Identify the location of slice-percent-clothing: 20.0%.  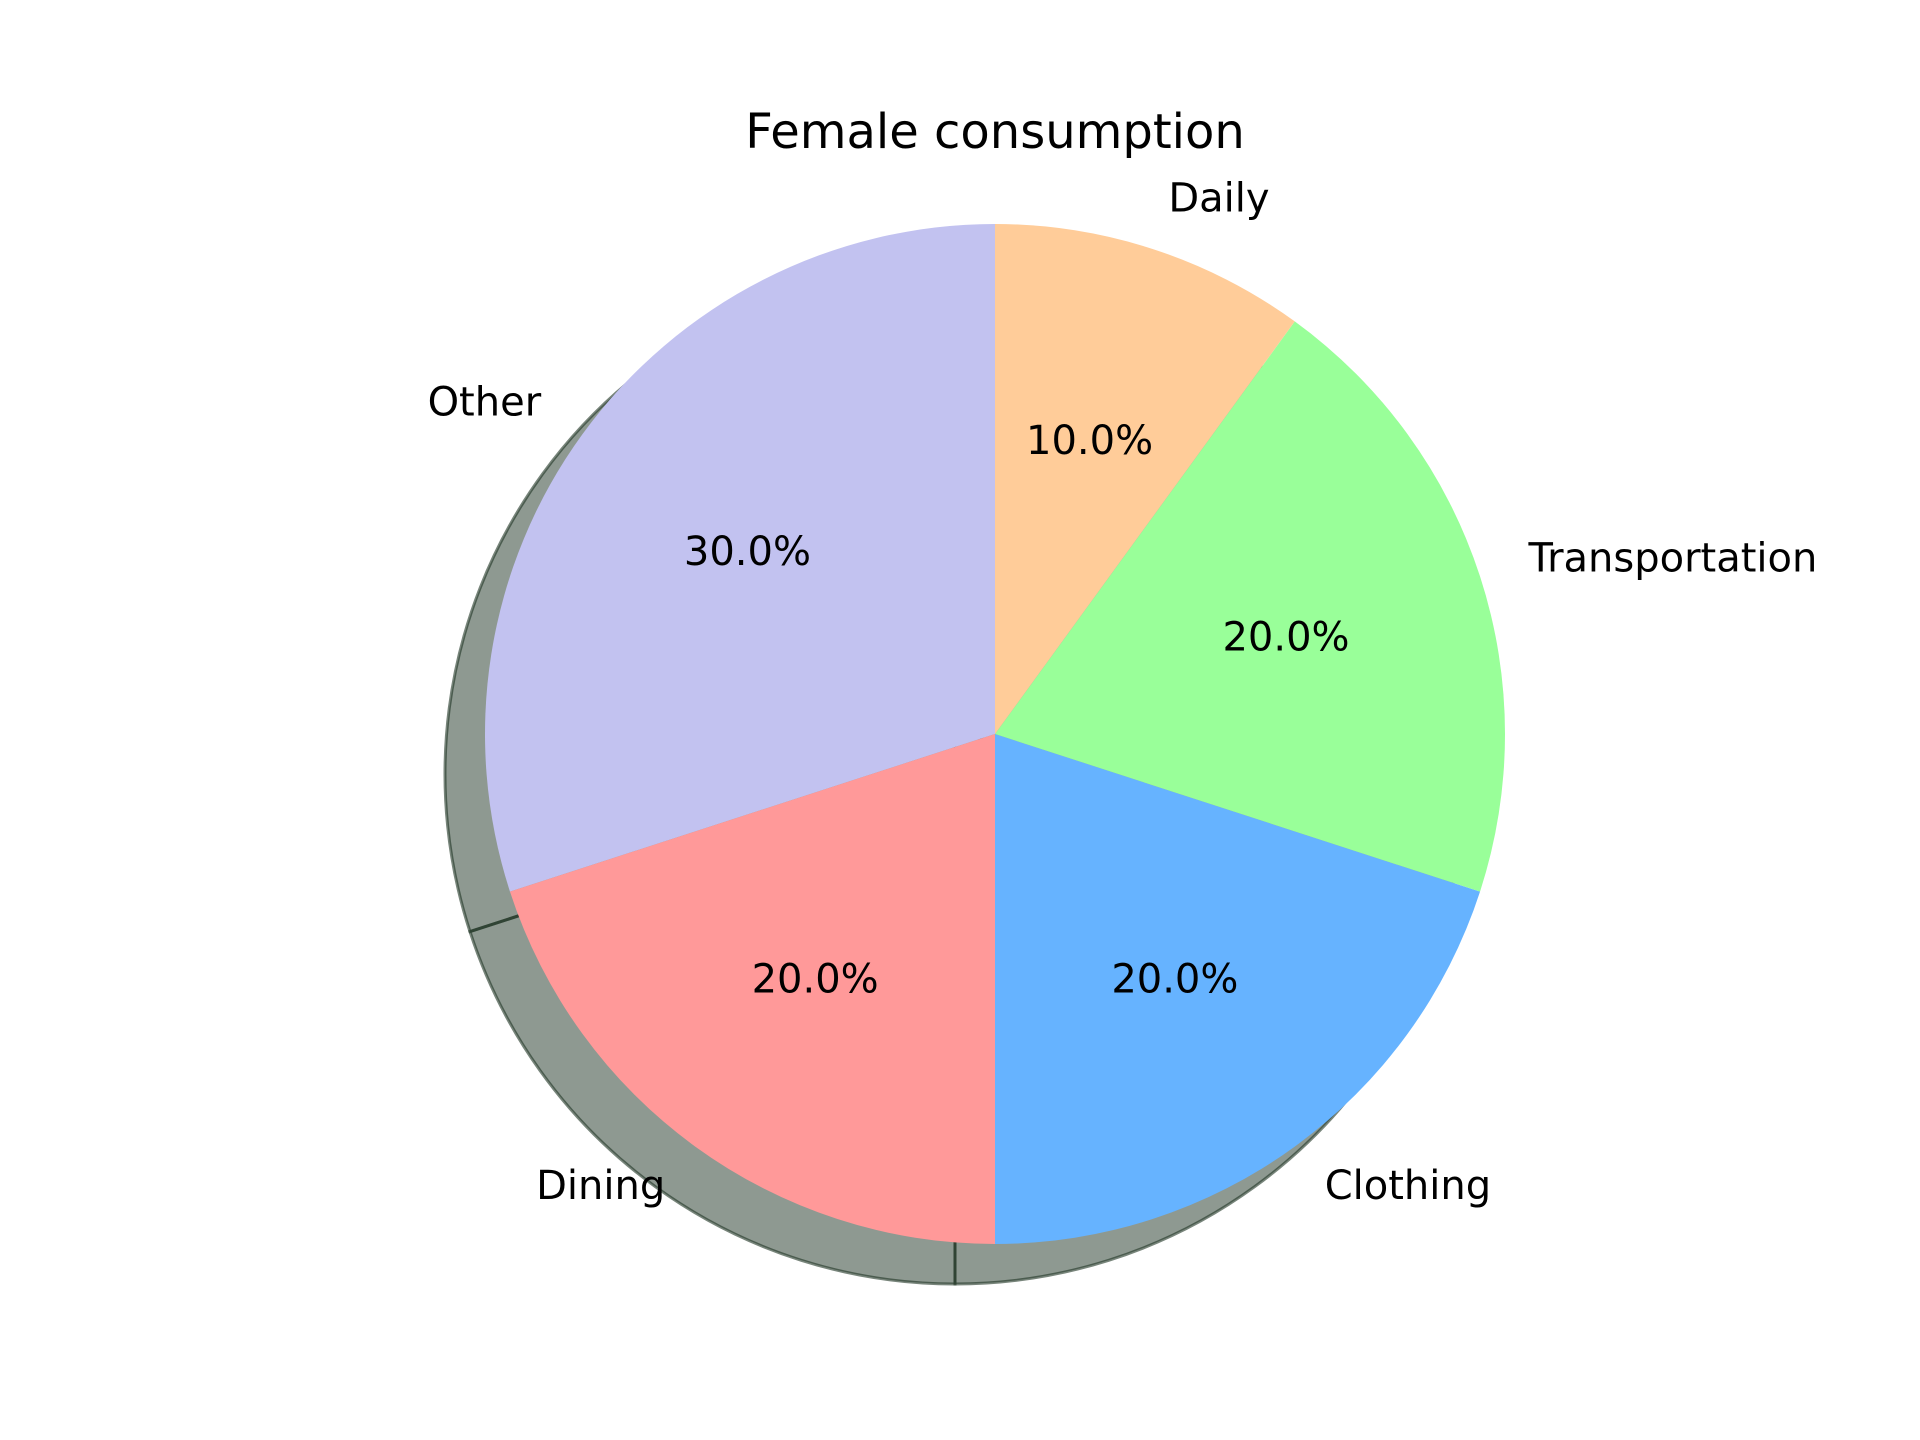
(1174, 980).